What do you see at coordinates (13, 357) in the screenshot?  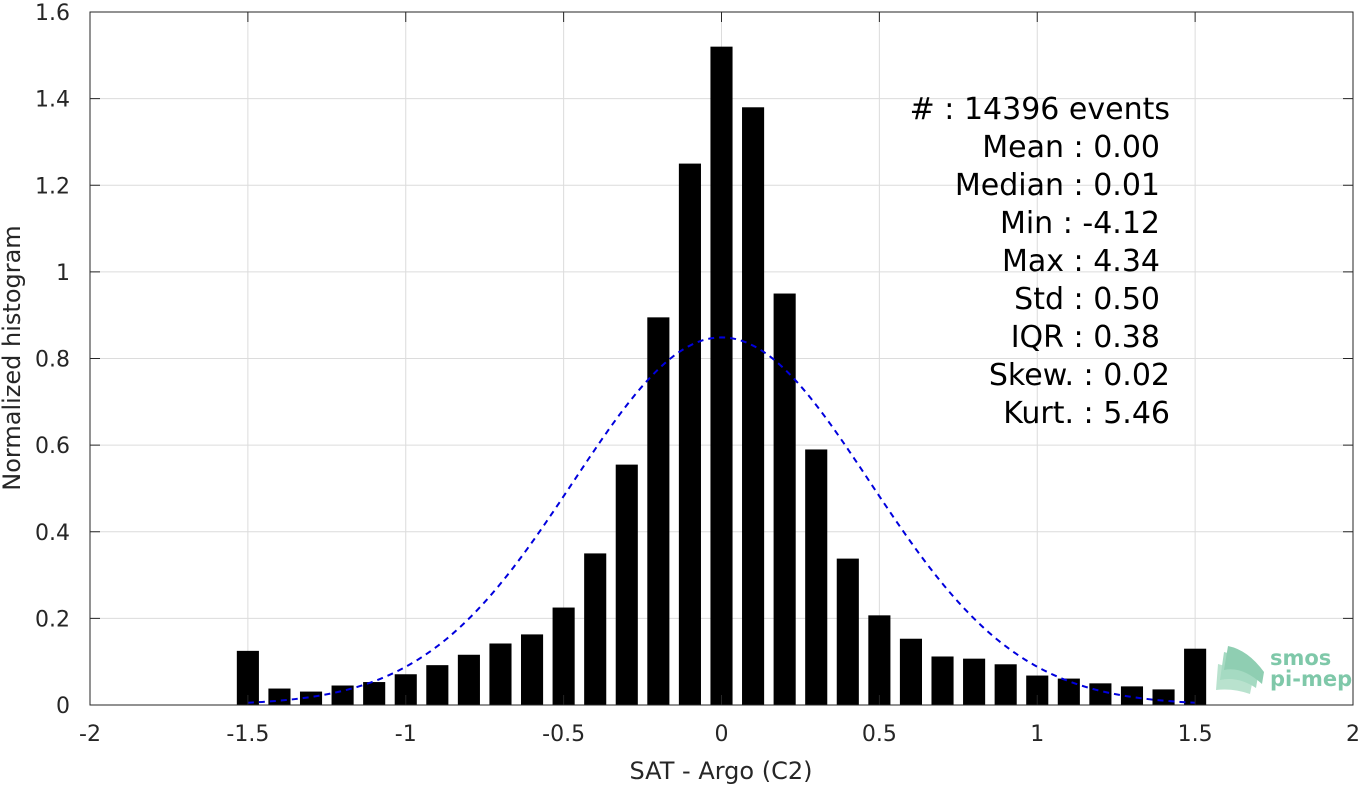 I see `y-axis-label: Normalized histogram` at bounding box center [13, 357].